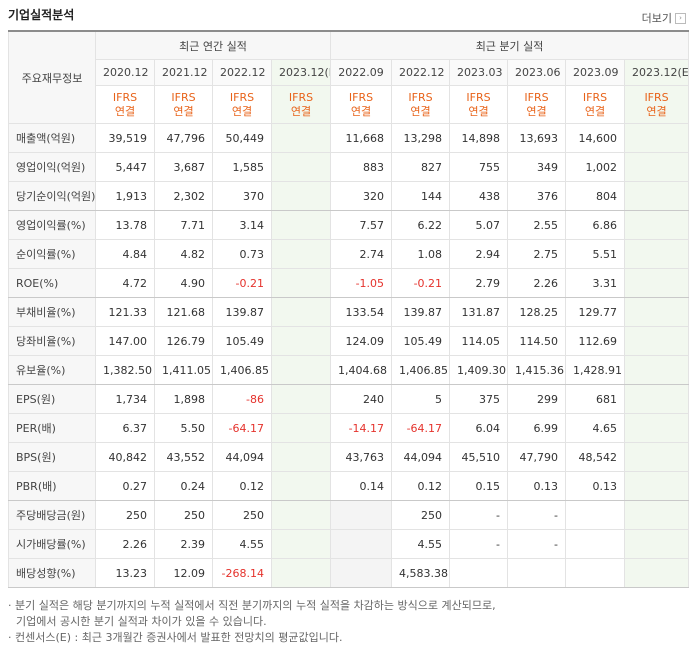 The image size is (694, 648). I want to click on value-cell: 126.79, so click(183, 341).